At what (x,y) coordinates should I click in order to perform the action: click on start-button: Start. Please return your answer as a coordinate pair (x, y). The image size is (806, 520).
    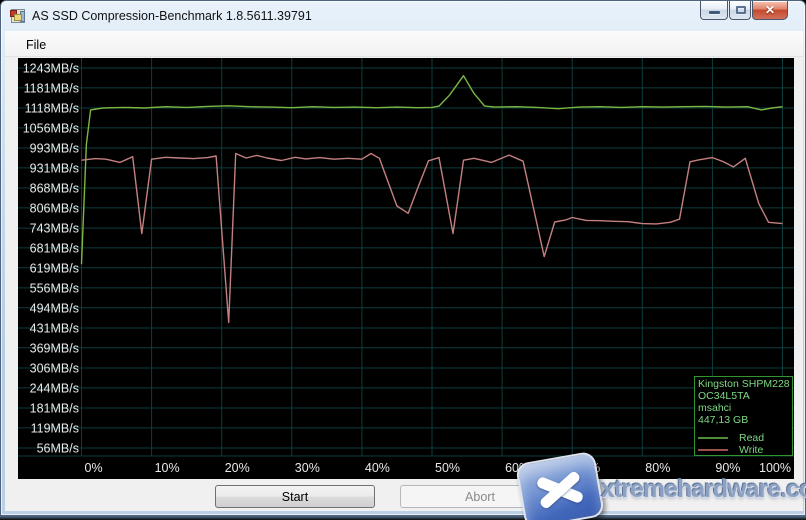
    Looking at the image, I should click on (295, 496).